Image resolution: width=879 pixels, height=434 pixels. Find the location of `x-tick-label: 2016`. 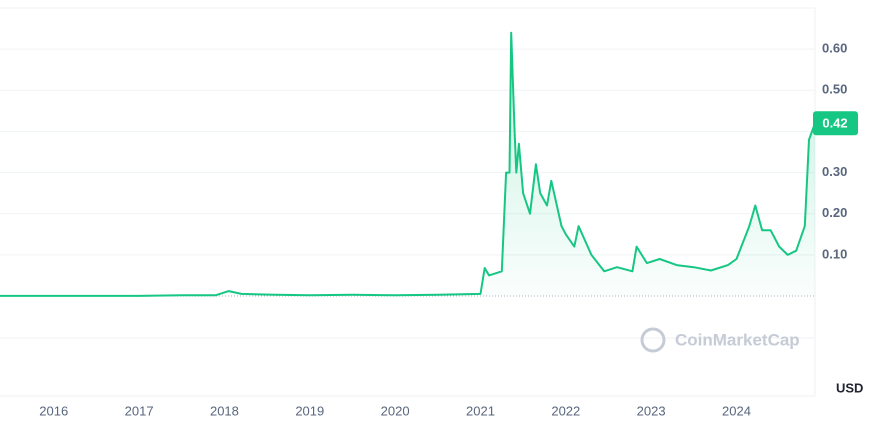

x-tick-label: 2016 is located at coordinates (53, 410).